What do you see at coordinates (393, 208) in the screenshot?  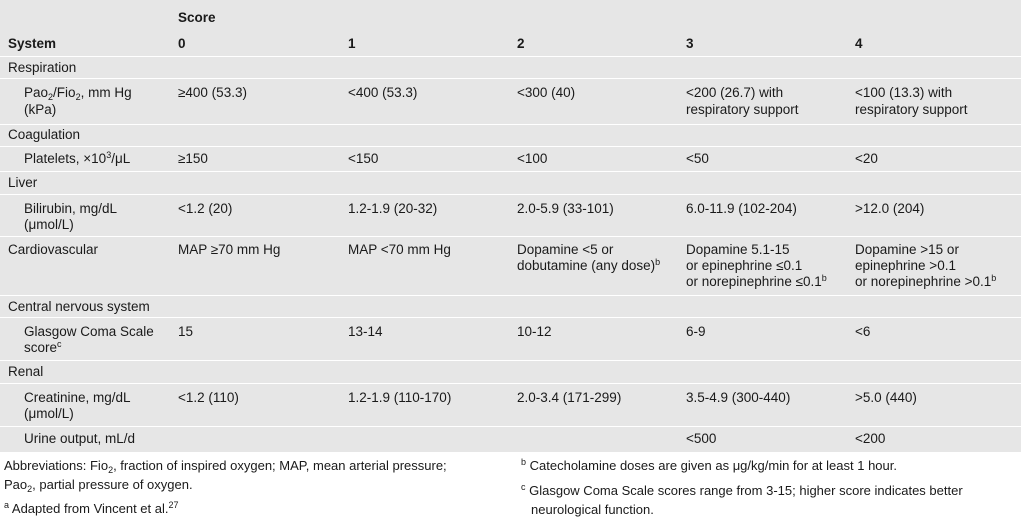 I see `cell-score-1: 1.2-1.9 (20-32)` at bounding box center [393, 208].